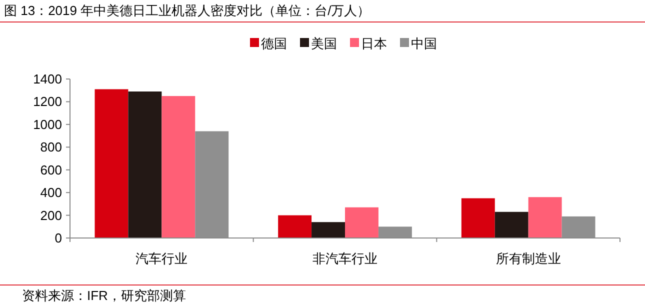 This screenshot has height=303, width=645. I want to click on legend-label: 中国, so click(424, 43).